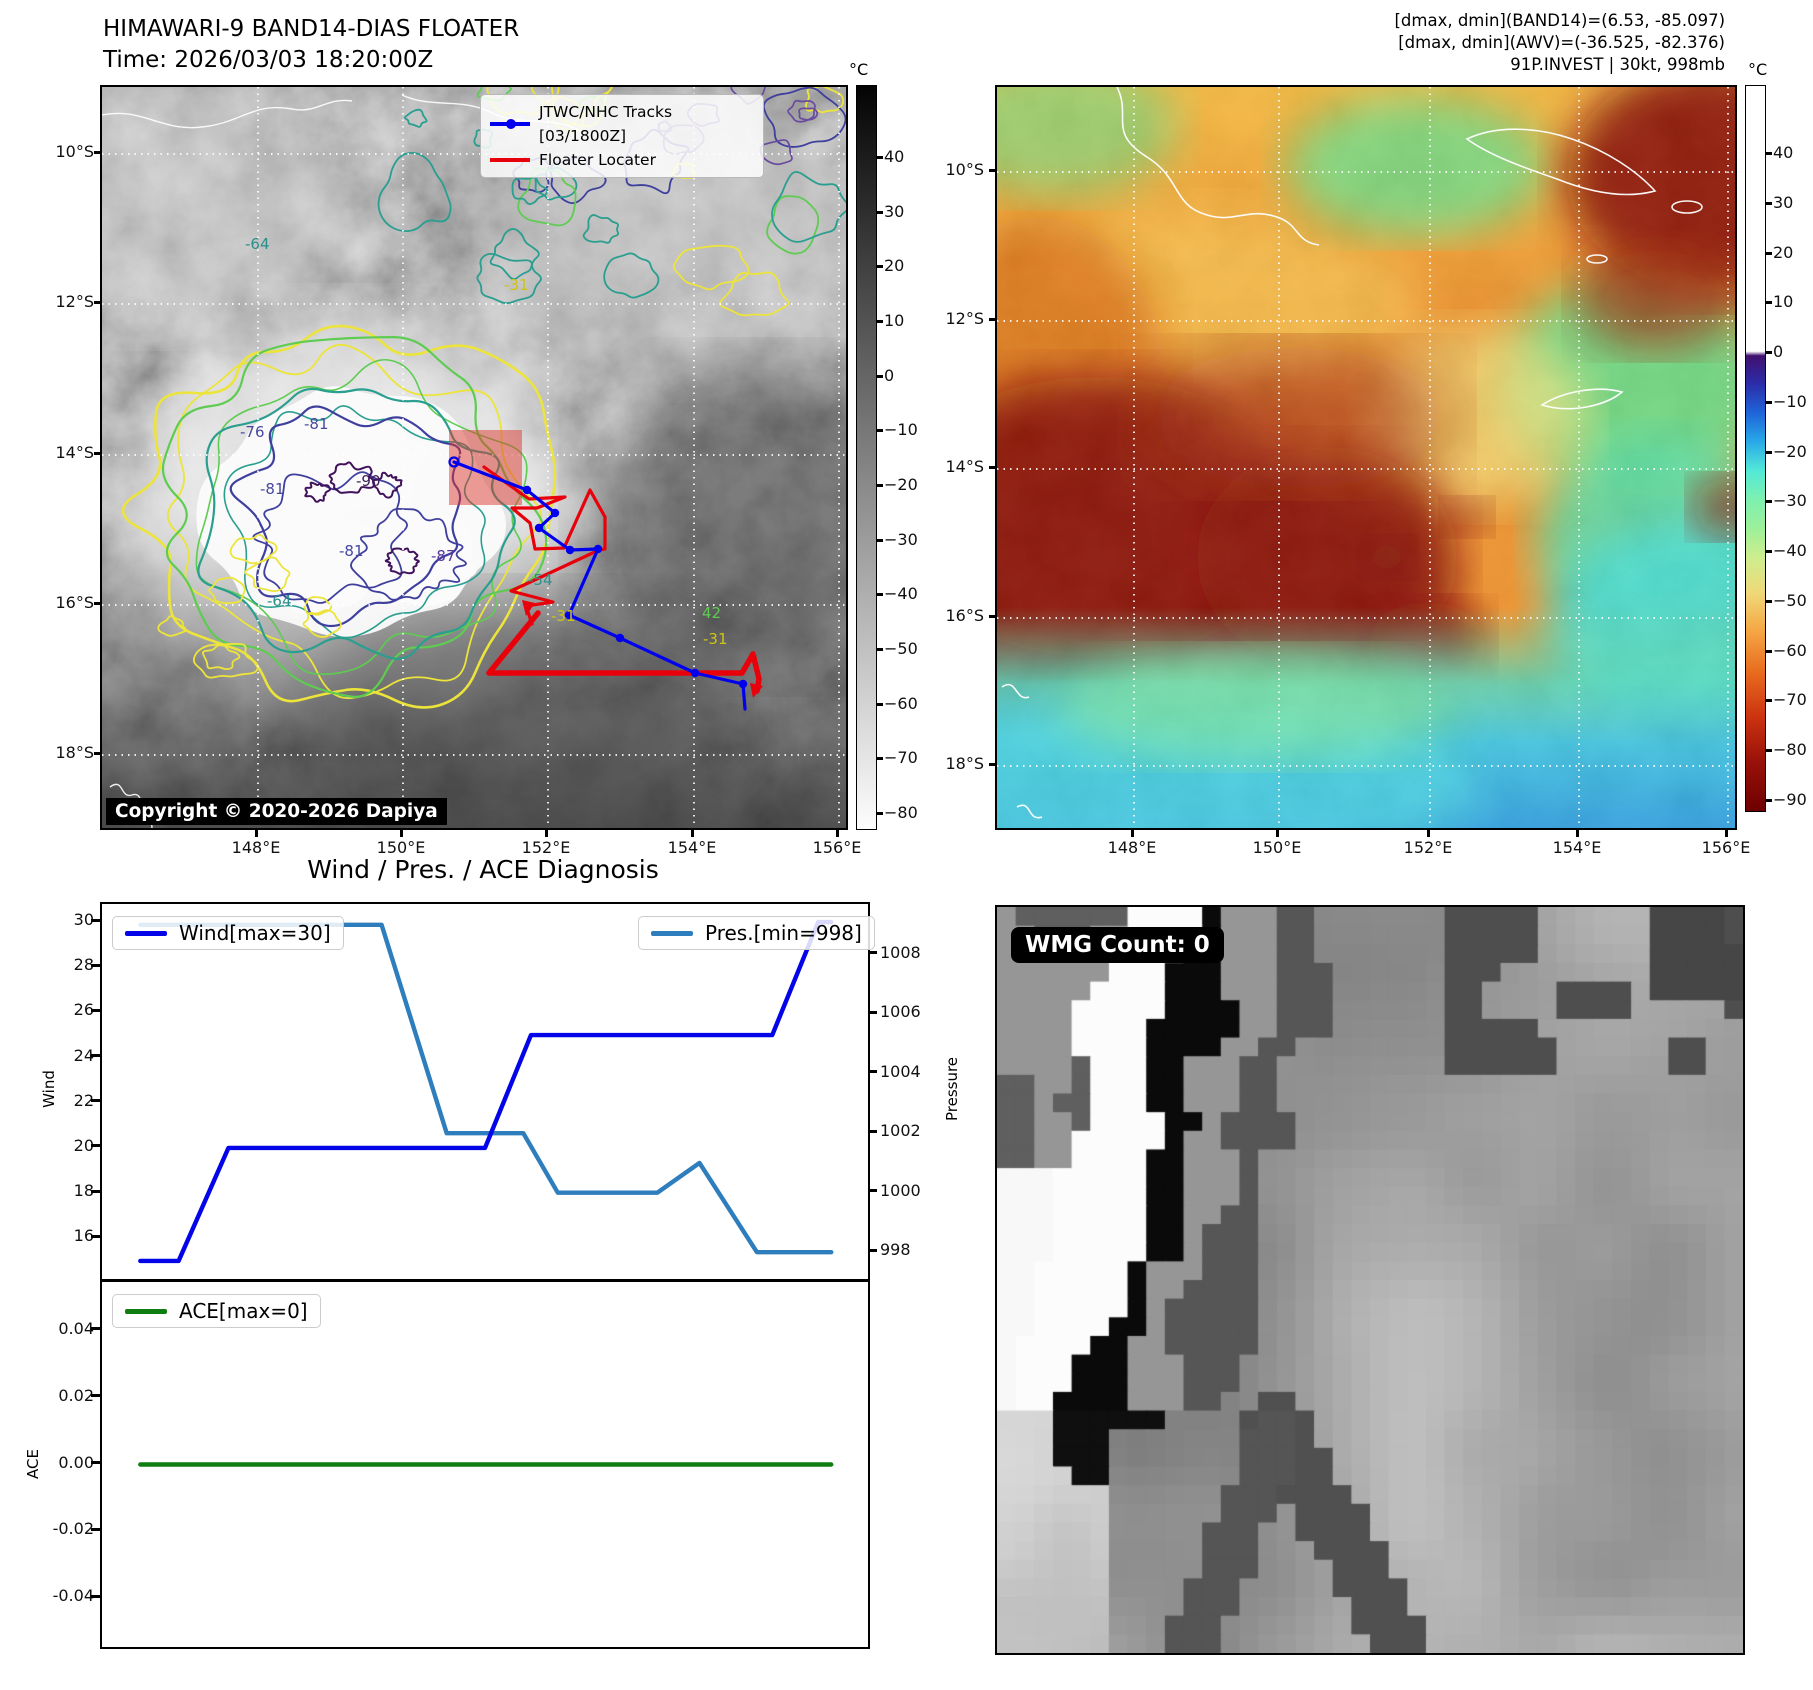 This screenshot has width=1813, height=1690. What do you see at coordinates (73, 1596) in the screenshot?
I see `ace-ytick: -0.04` at bounding box center [73, 1596].